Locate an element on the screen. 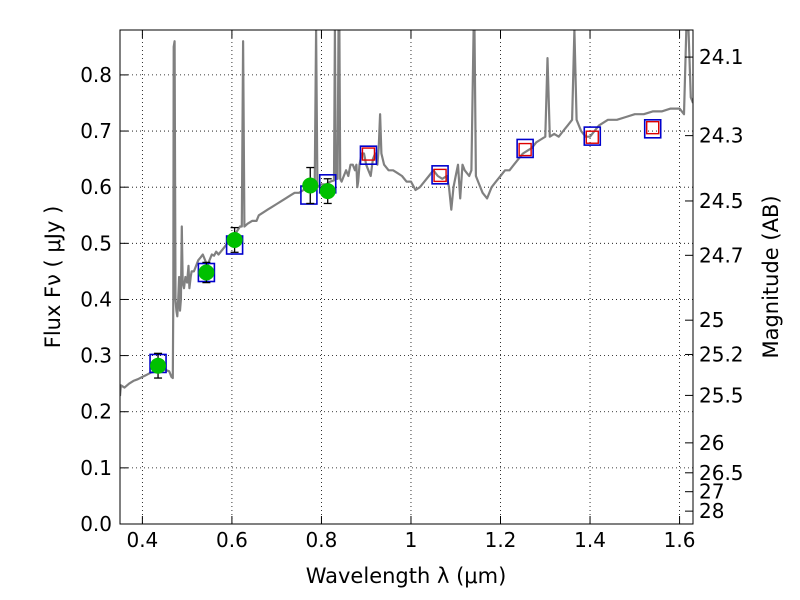 The height and width of the screenshot is (600, 800). y-tick-label: 0.4 is located at coordinates (96, 299).